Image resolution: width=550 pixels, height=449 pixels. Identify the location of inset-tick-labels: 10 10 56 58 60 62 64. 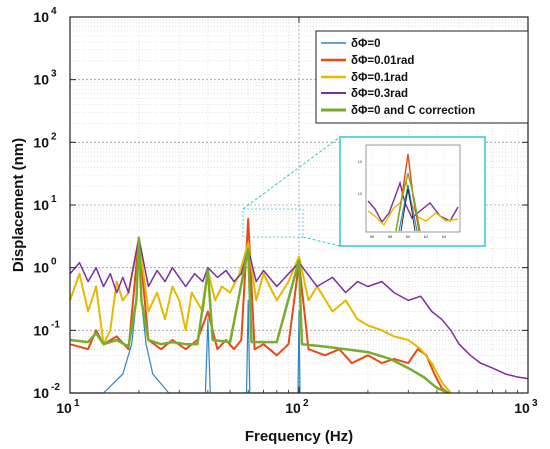
(402, 199).